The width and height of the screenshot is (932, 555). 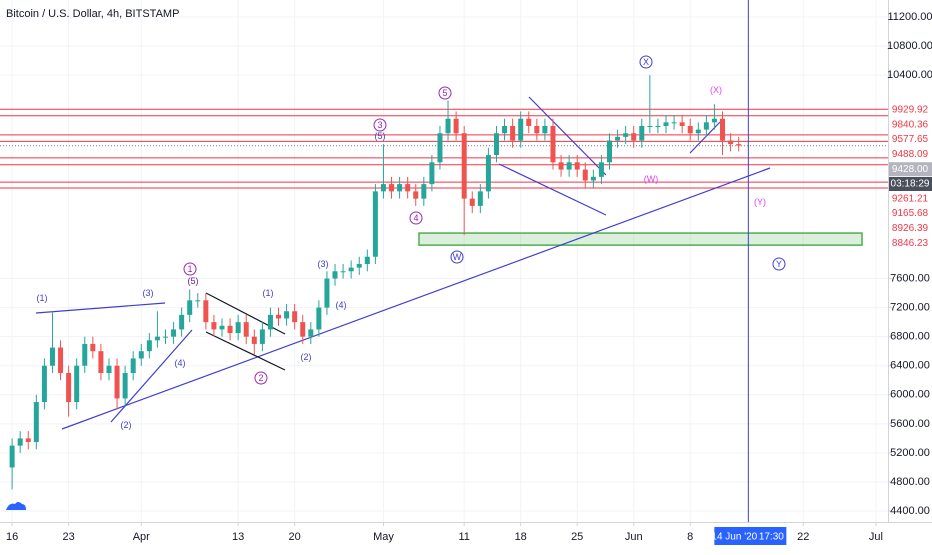 I want to click on y-tick-label: 6800.00, so click(x=910, y=337).